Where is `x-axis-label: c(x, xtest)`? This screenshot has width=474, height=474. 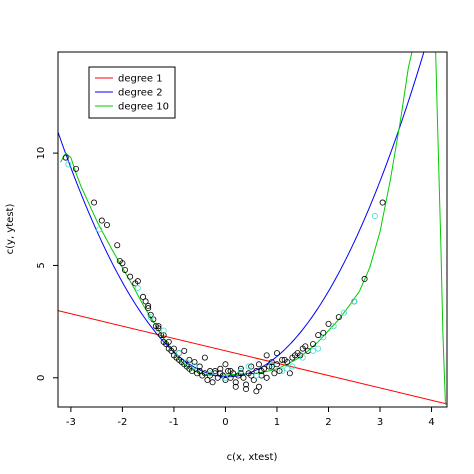
x-axis-label: c(x, xtest) is located at coordinates (252, 457).